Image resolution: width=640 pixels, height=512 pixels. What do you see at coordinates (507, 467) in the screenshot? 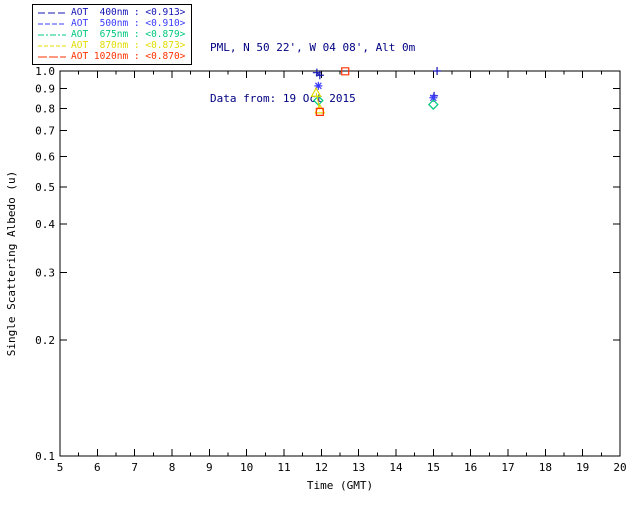
I see `x-tick-label: 17` at bounding box center [507, 467].